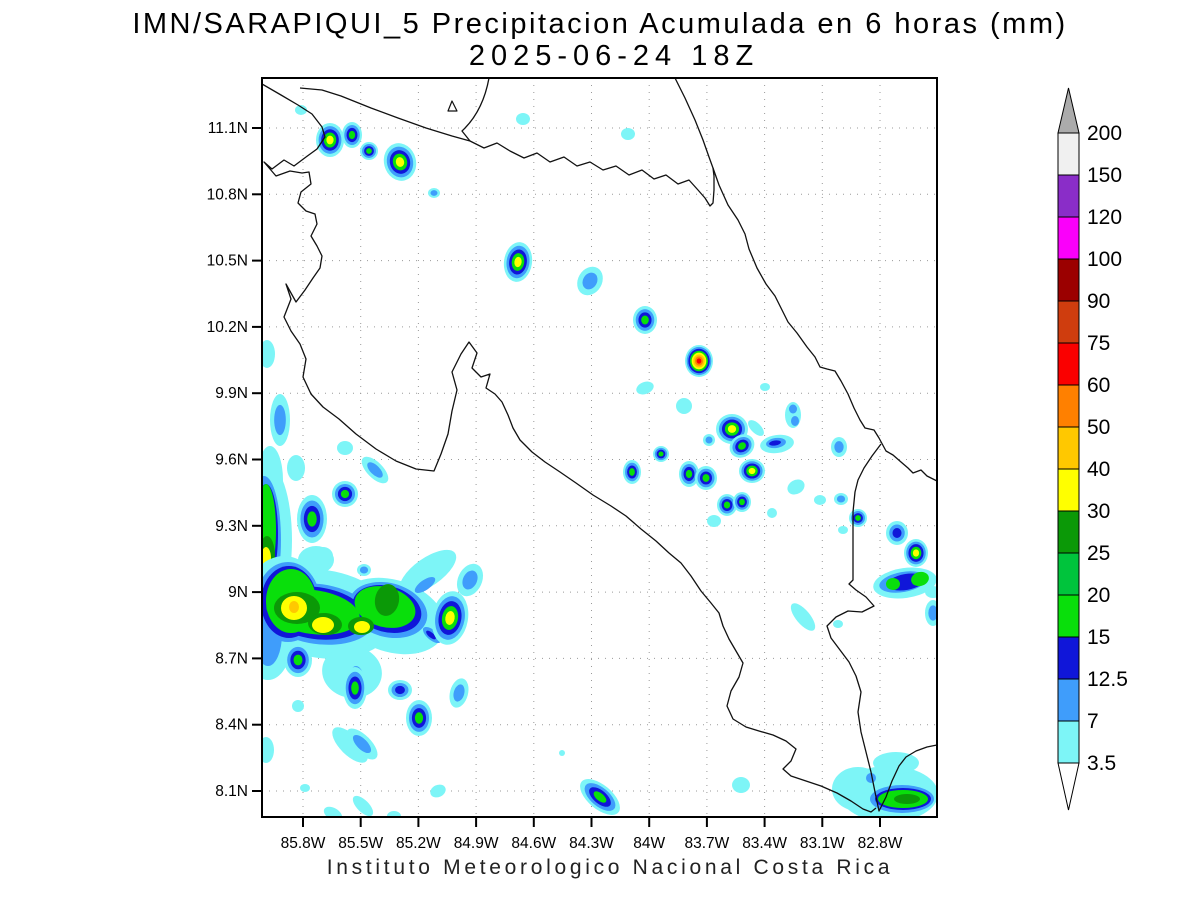 This screenshot has width=1200, height=900. Describe the element at coordinates (1098, 637) in the screenshot. I see `colorbar-value: 15` at that location.